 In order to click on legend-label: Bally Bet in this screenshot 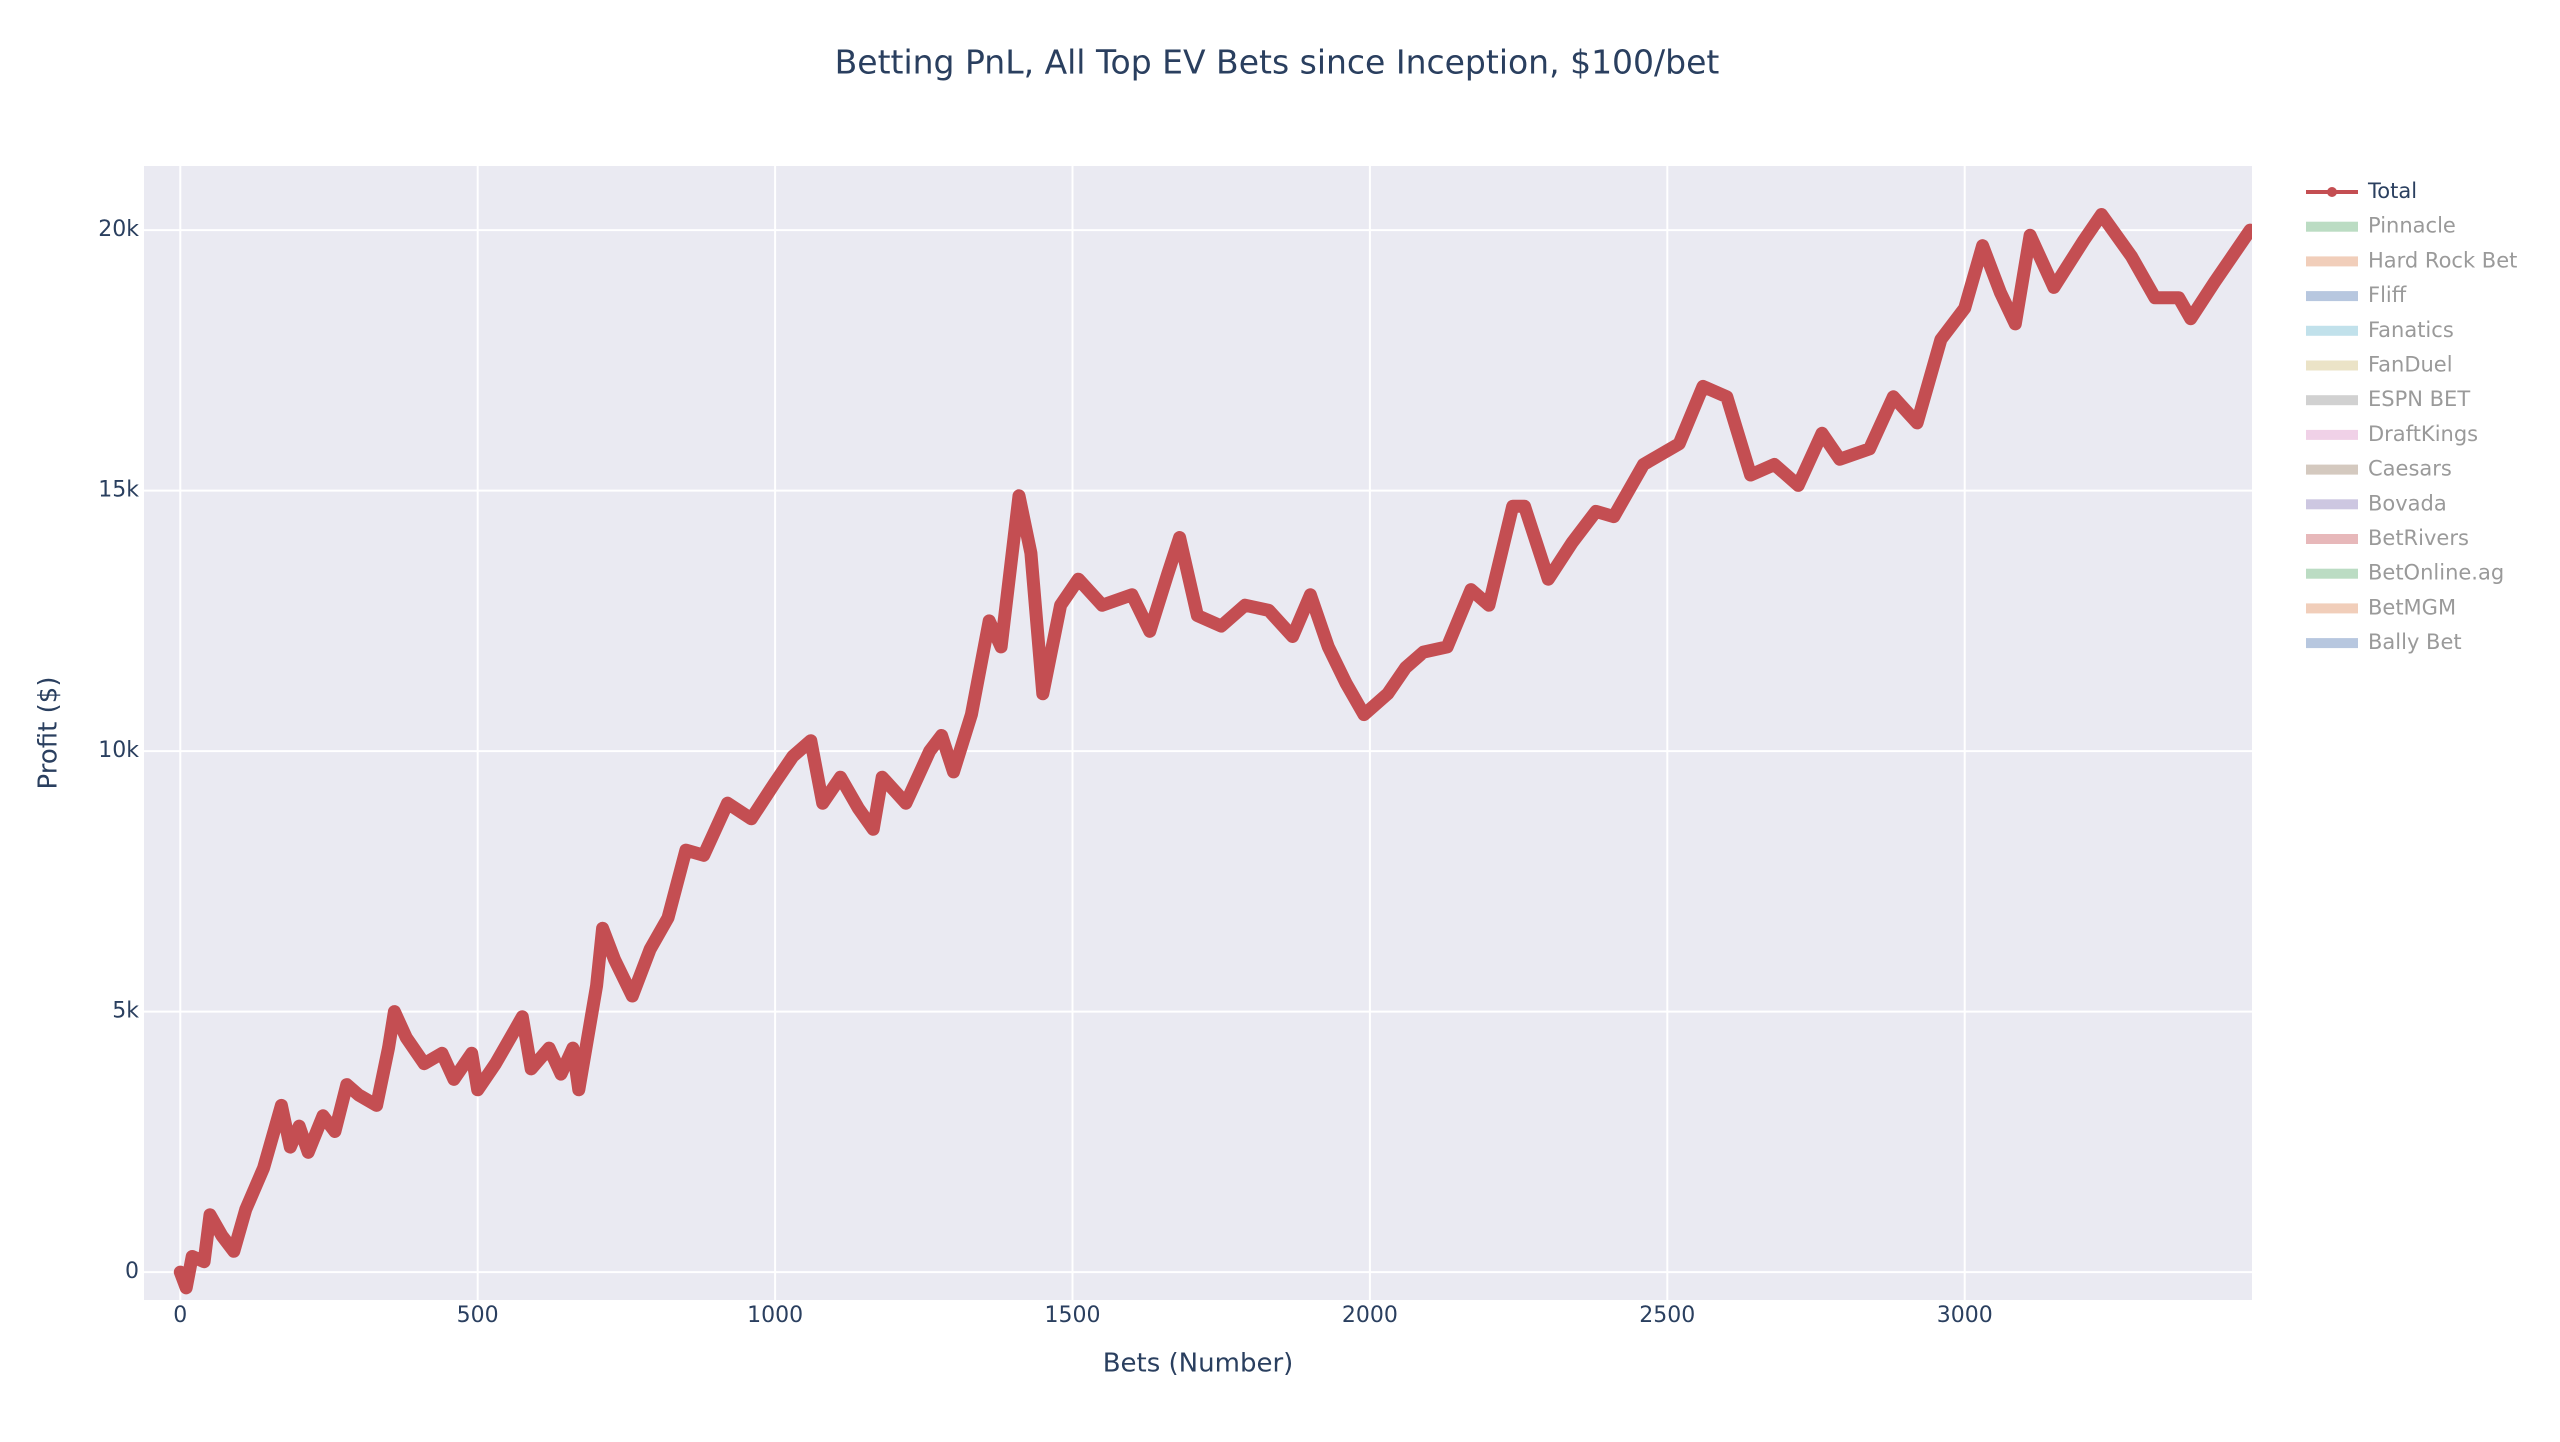, I will do `click(2415, 642)`.